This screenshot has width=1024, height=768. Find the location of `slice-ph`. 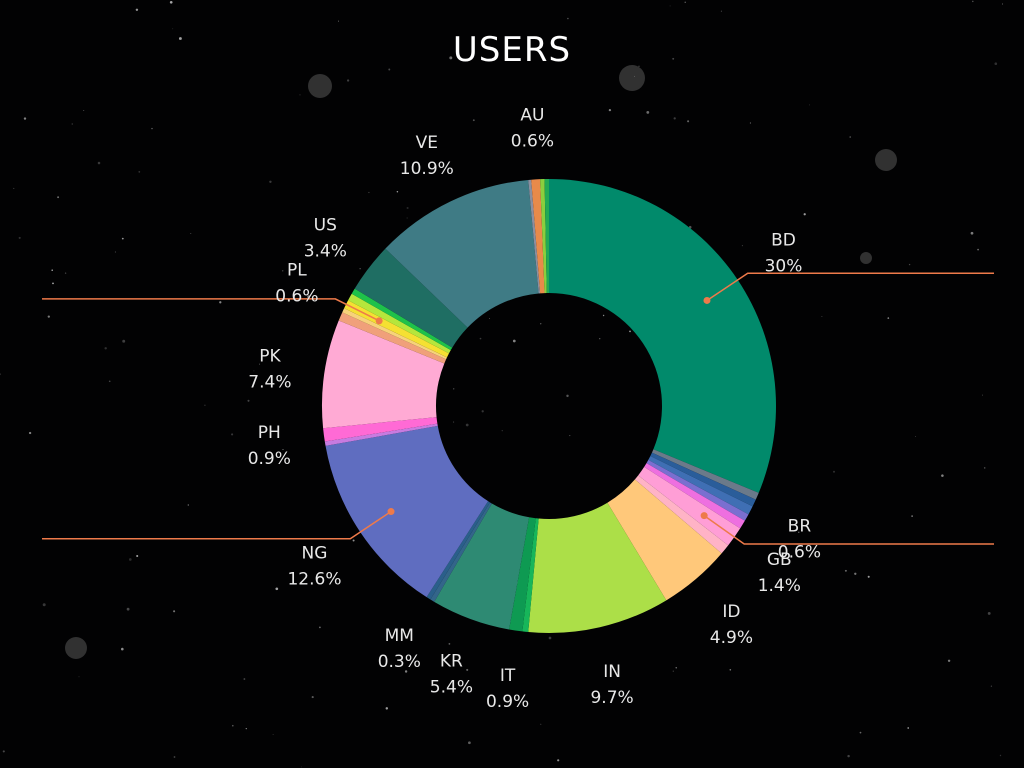

slice-ph is located at coordinates (380, 429).